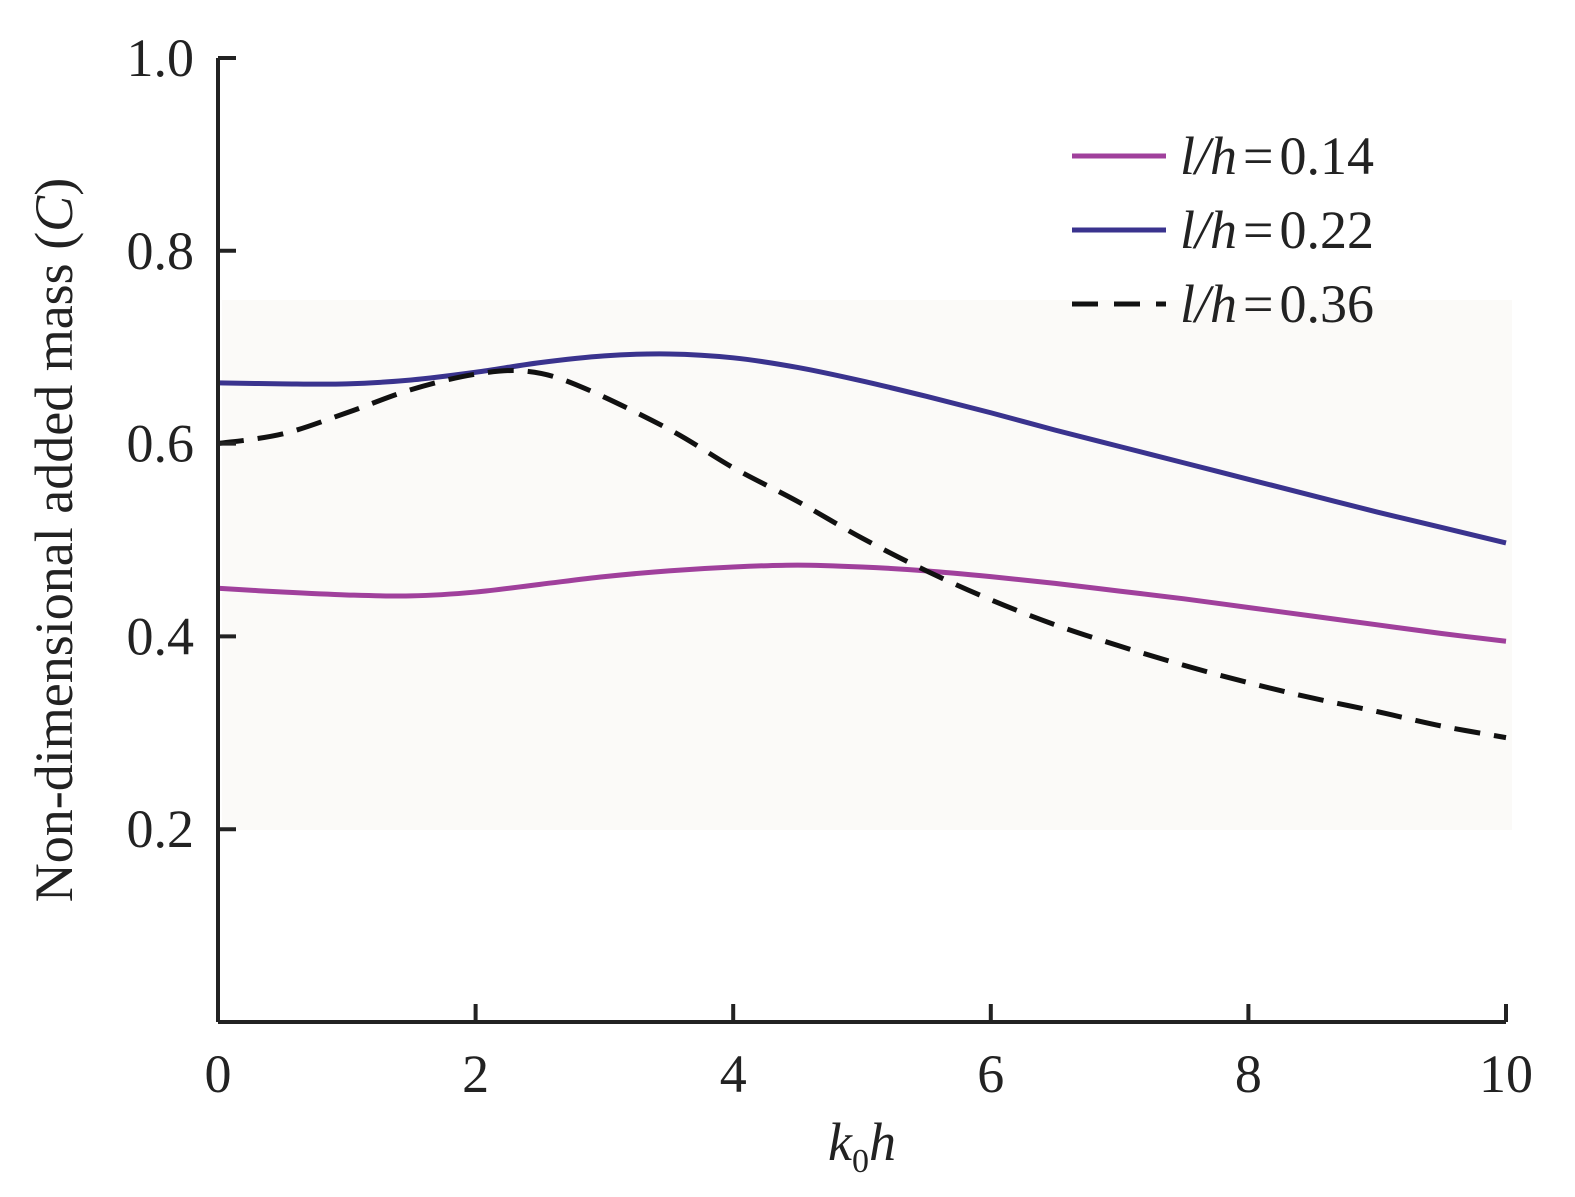 This screenshot has height=1197, width=1575. What do you see at coordinates (733, 1074) in the screenshot?
I see `x-tick-label: 4` at bounding box center [733, 1074].